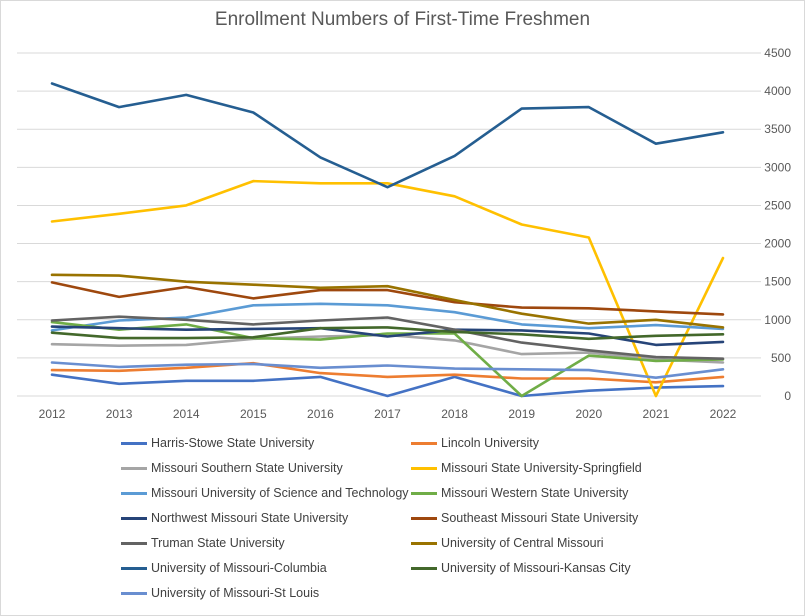 The height and width of the screenshot is (616, 805). What do you see at coordinates (387, 414) in the screenshot?
I see `x-tick-label: 2017` at bounding box center [387, 414].